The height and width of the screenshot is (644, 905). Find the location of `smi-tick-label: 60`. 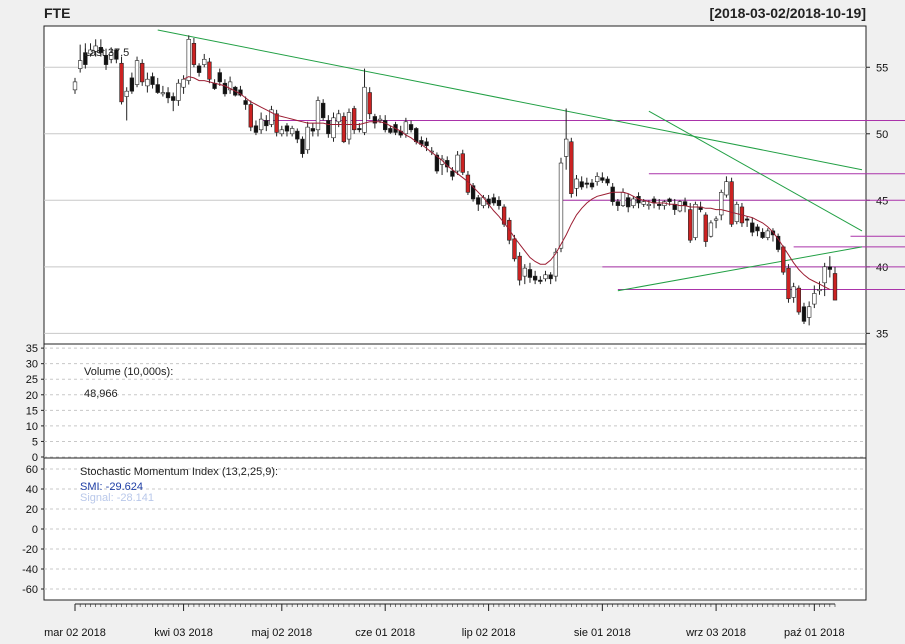

smi-tick-label: 60 is located at coordinates (32, 470).